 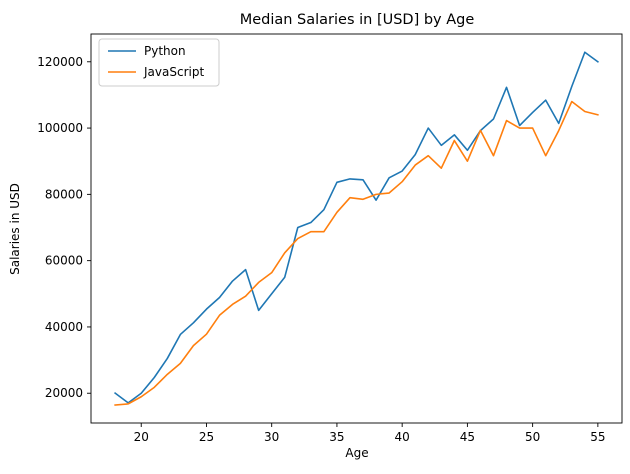 What do you see at coordinates (206, 437) in the screenshot?
I see `x-tick-label: 25` at bounding box center [206, 437].